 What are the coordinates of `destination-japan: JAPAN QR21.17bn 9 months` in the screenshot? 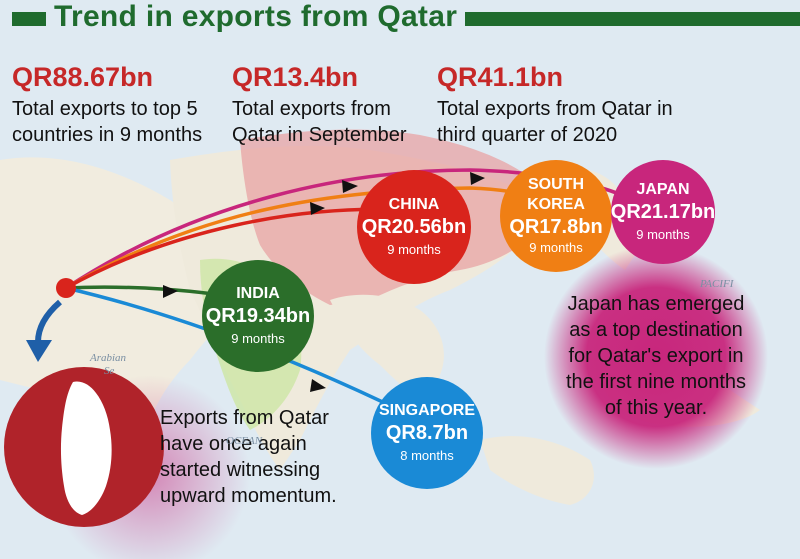 It's located at (663, 212).